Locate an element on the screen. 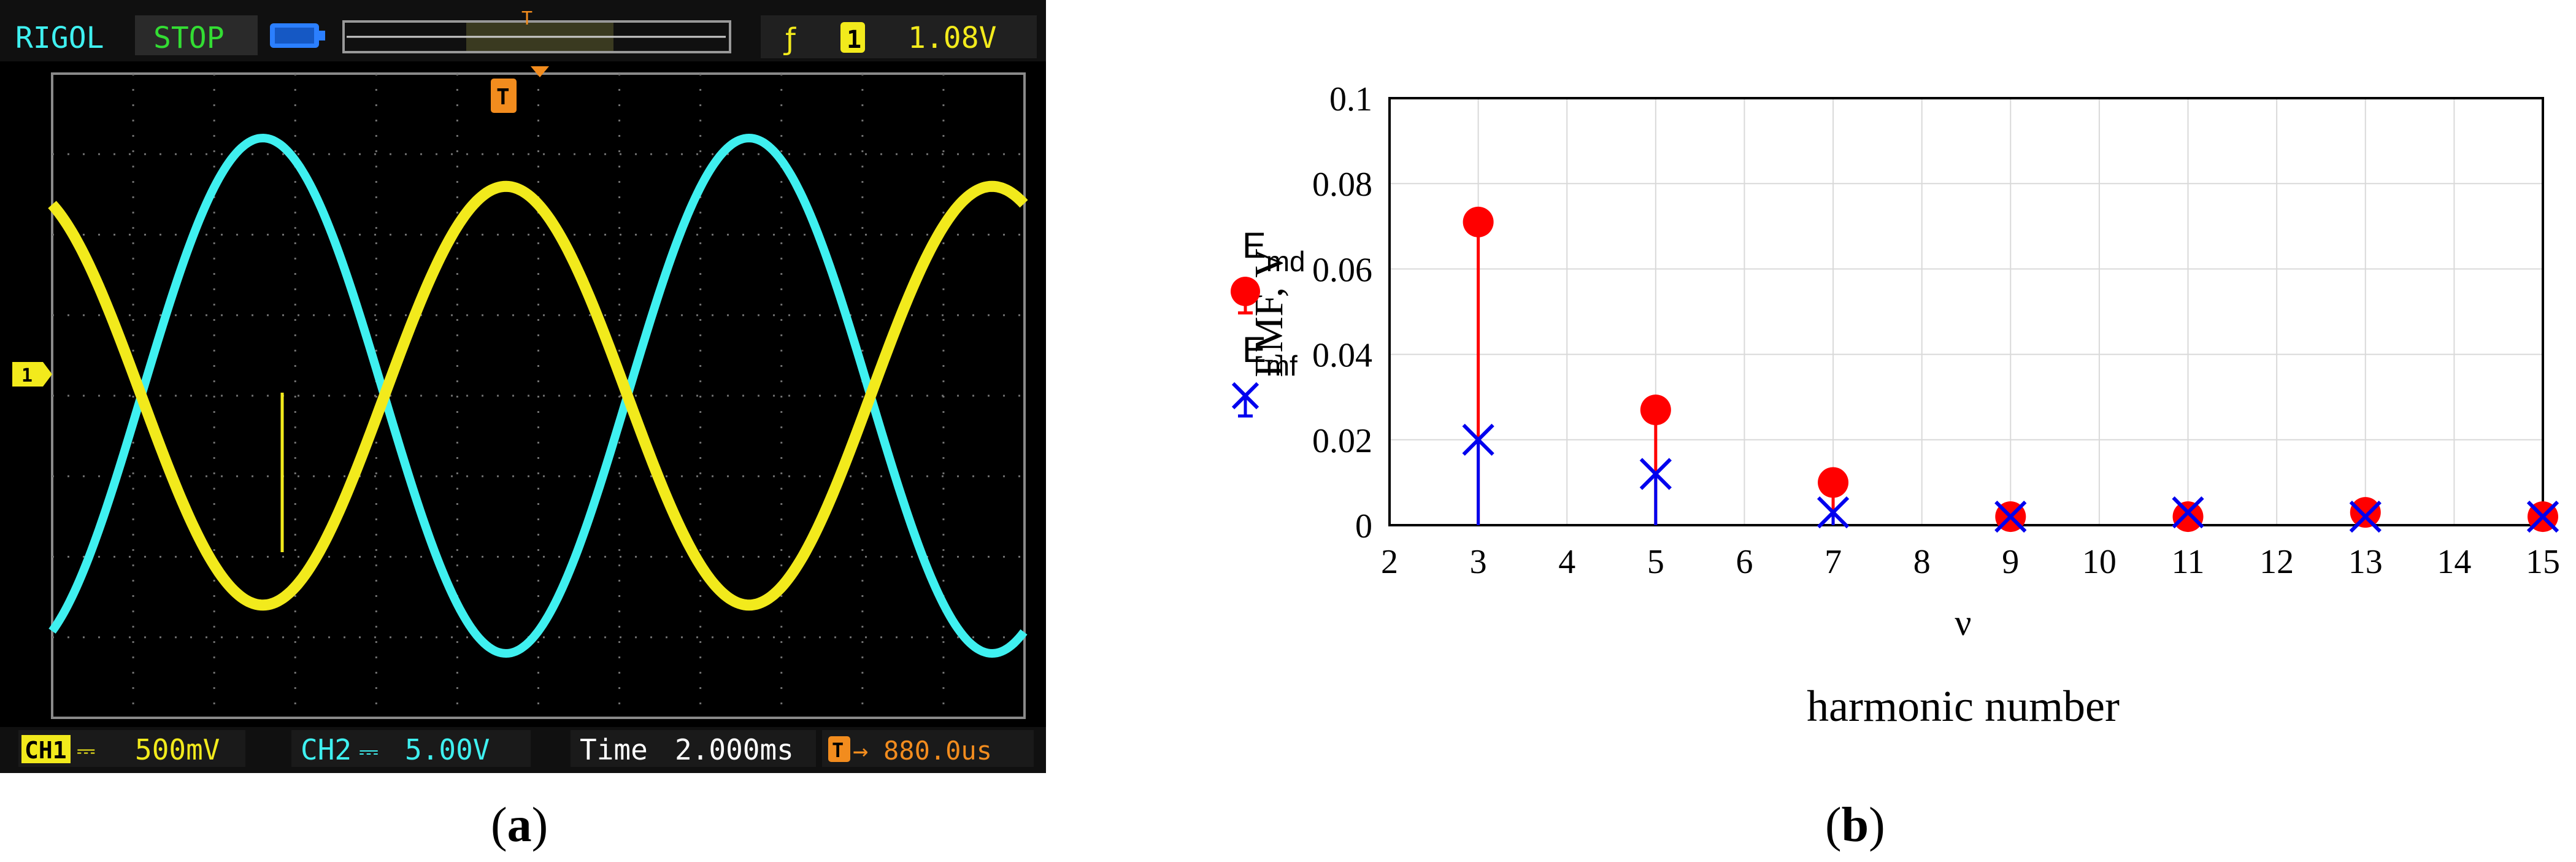 The image size is (2576, 862). ch1-level-label: 1 is located at coordinates (27, 376).